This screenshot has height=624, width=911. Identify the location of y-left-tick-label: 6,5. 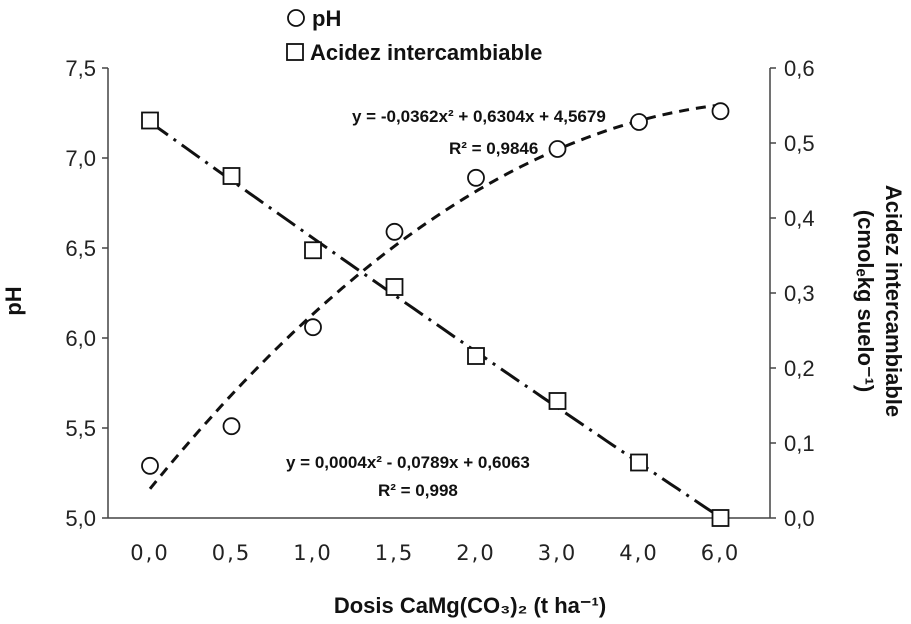
(80, 248).